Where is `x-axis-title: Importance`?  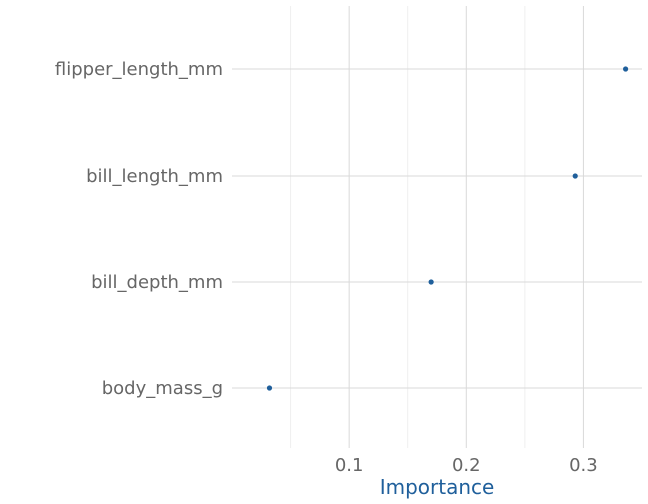 x-axis-title: Importance is located at coordinates (437, 487).